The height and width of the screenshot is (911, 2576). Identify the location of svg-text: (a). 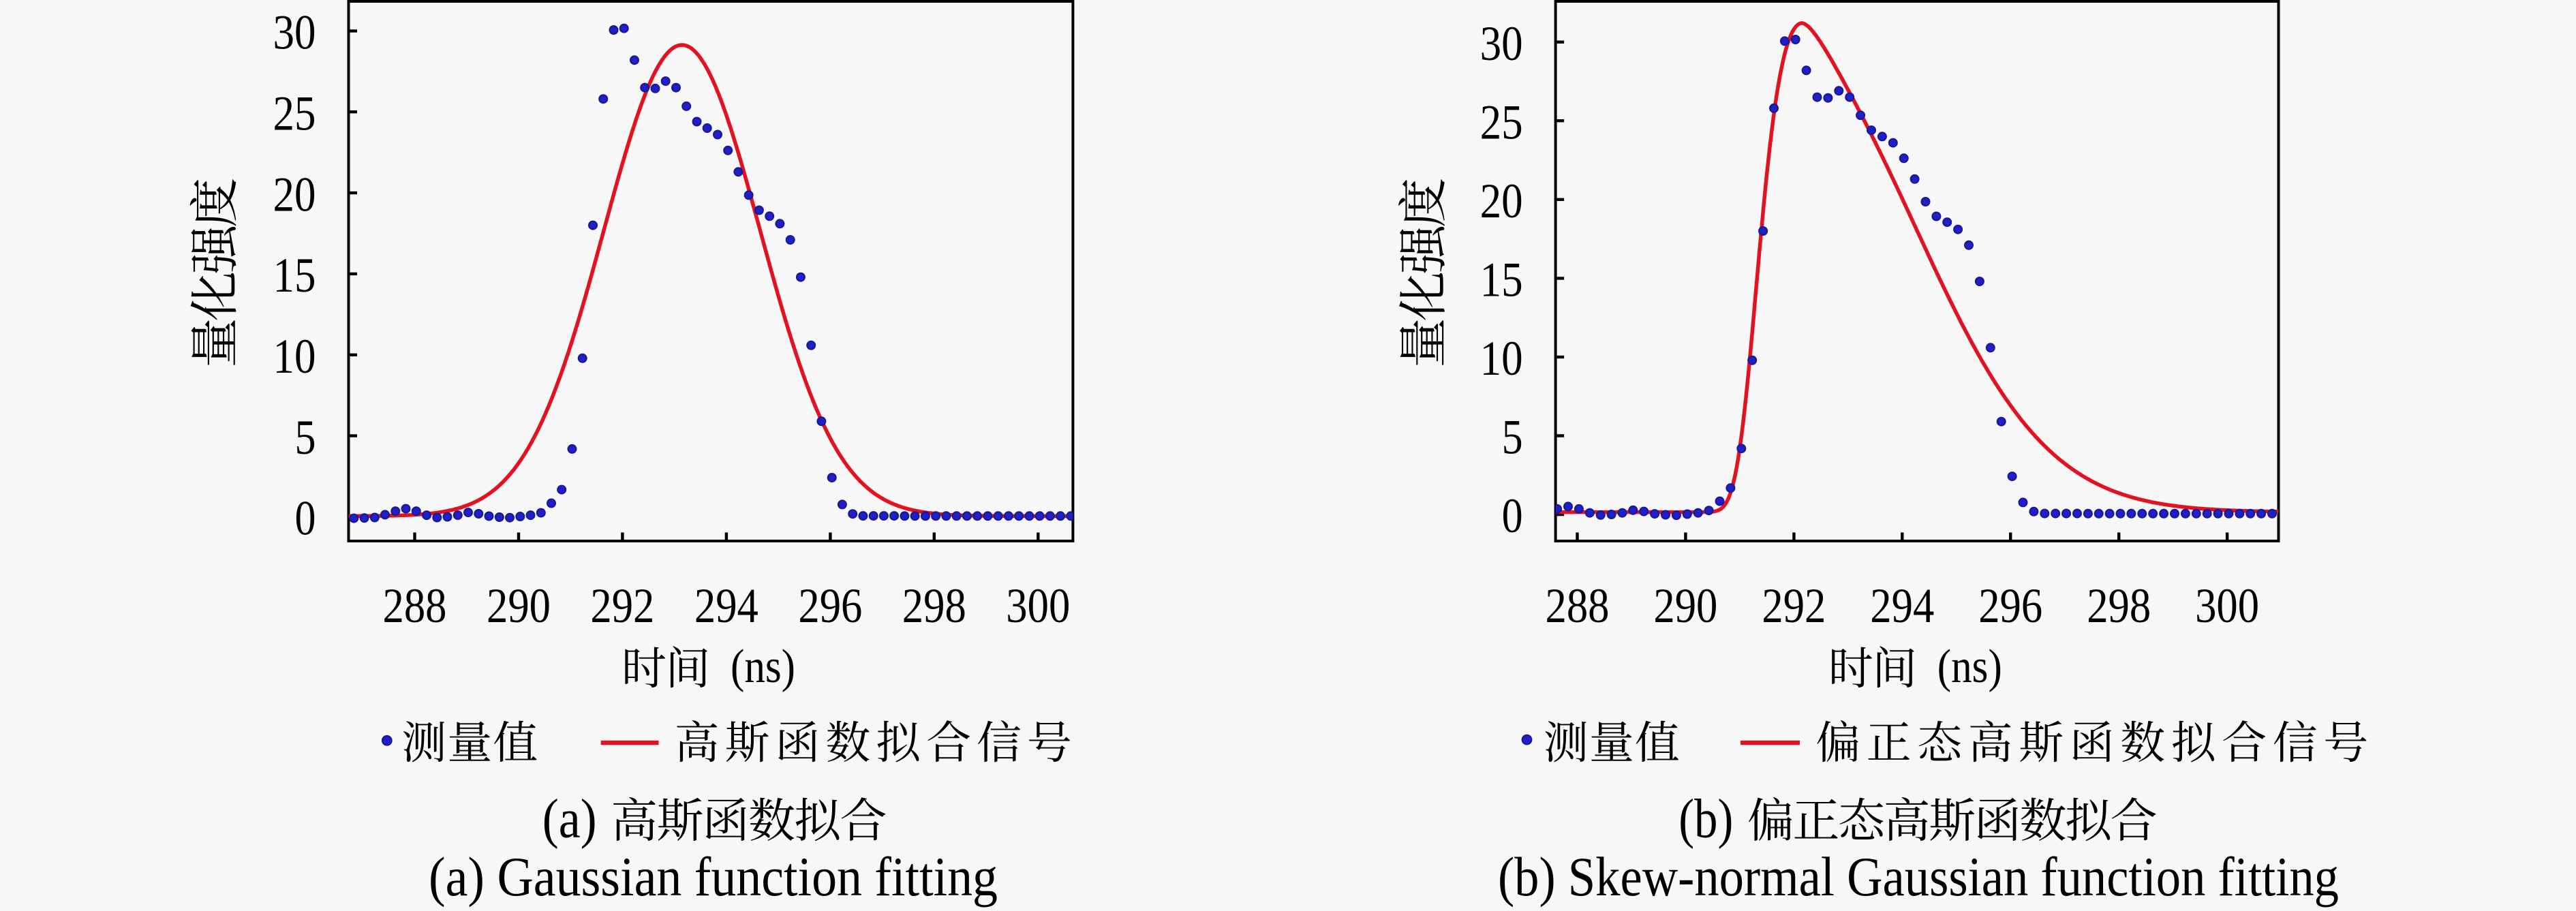
(569, 819).